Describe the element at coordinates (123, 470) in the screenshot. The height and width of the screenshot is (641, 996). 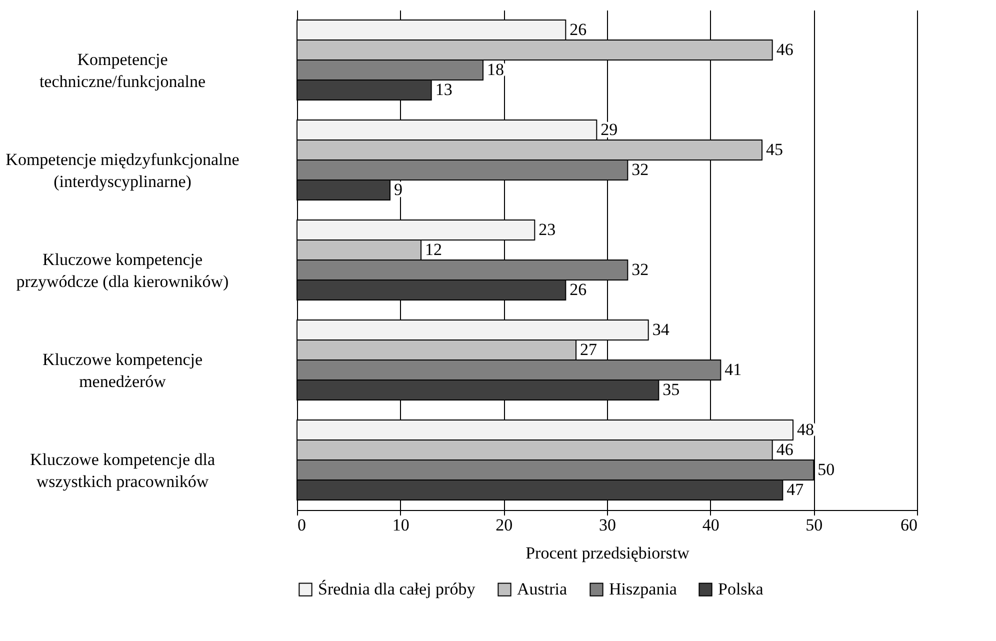
I see `y-tick-label: Kluczowe kompetencje dla wszystkich pracowników` at that location.